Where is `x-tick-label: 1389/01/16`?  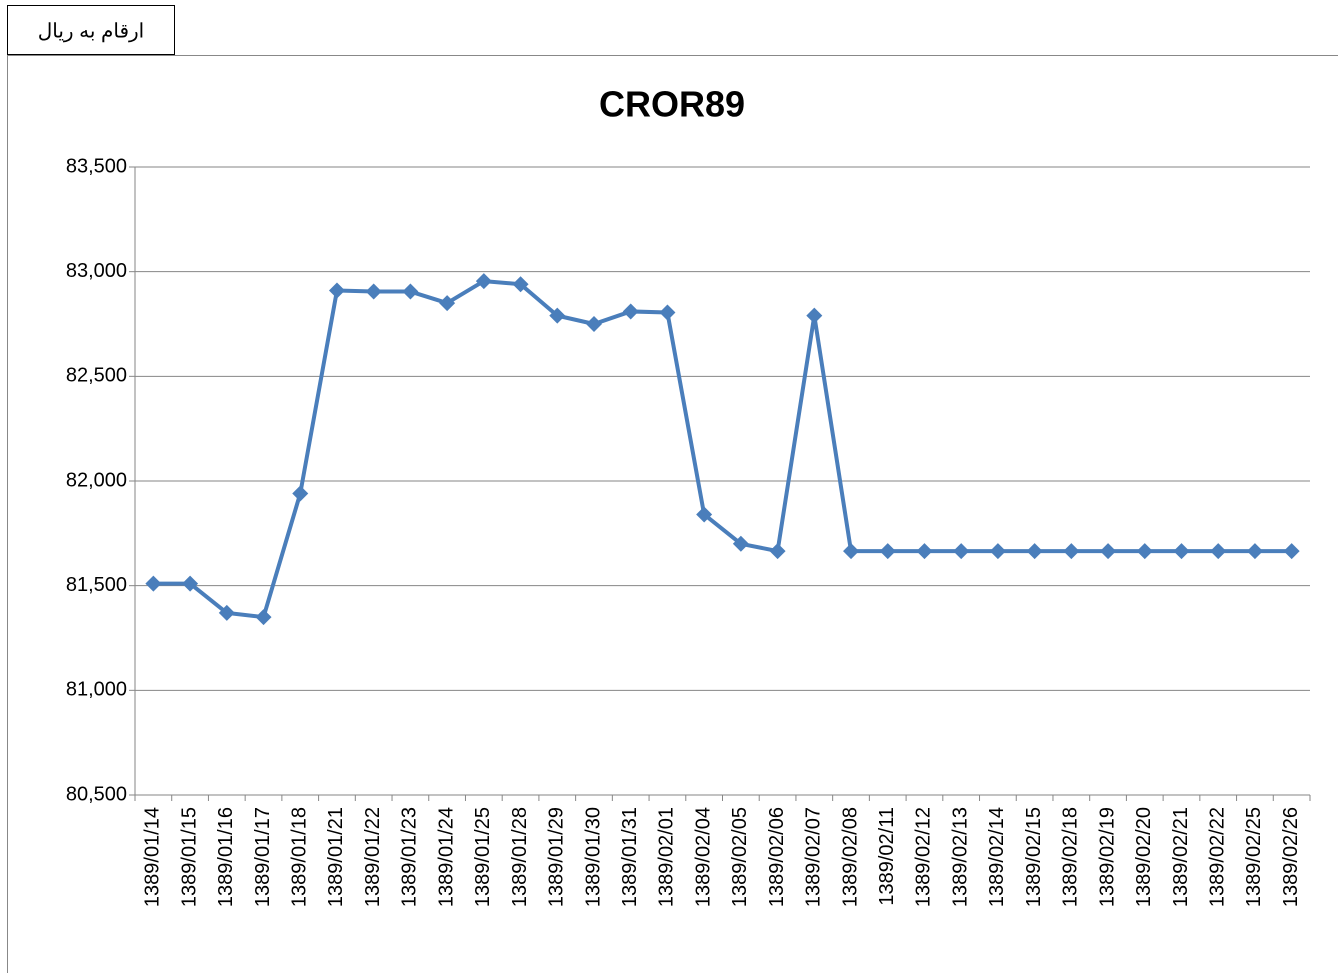
x-tick-label: 1389/01/16 is located at coordinates (226, 857).